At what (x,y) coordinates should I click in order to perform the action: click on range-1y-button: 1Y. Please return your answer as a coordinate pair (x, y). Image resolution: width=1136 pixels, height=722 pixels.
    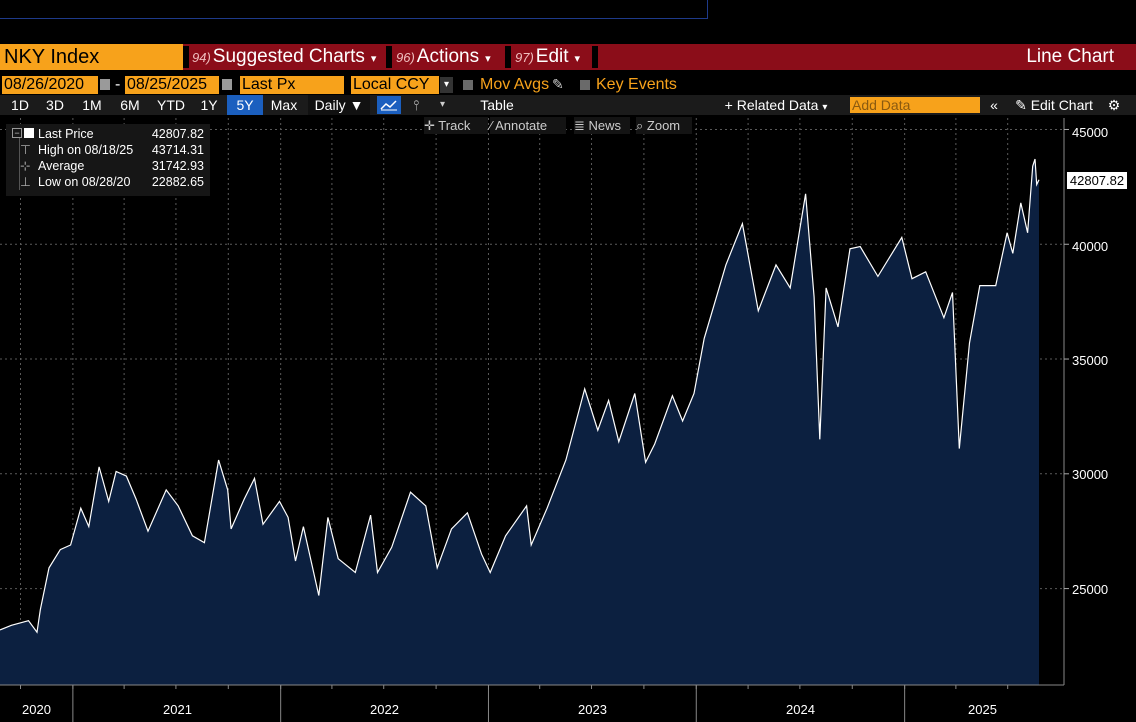
    Looking at the image, I should click on (209, 105).